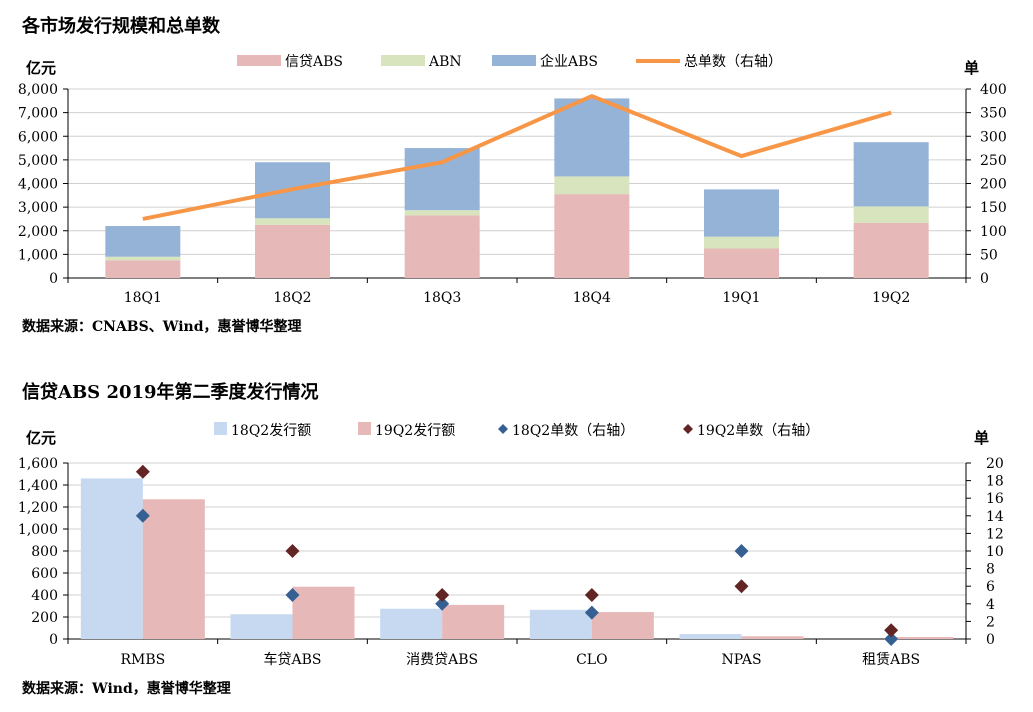 Image resolution: width=1033 pixels, height=712 pixels. I want to click on y2-tick-label: 6, so click(990, 587).